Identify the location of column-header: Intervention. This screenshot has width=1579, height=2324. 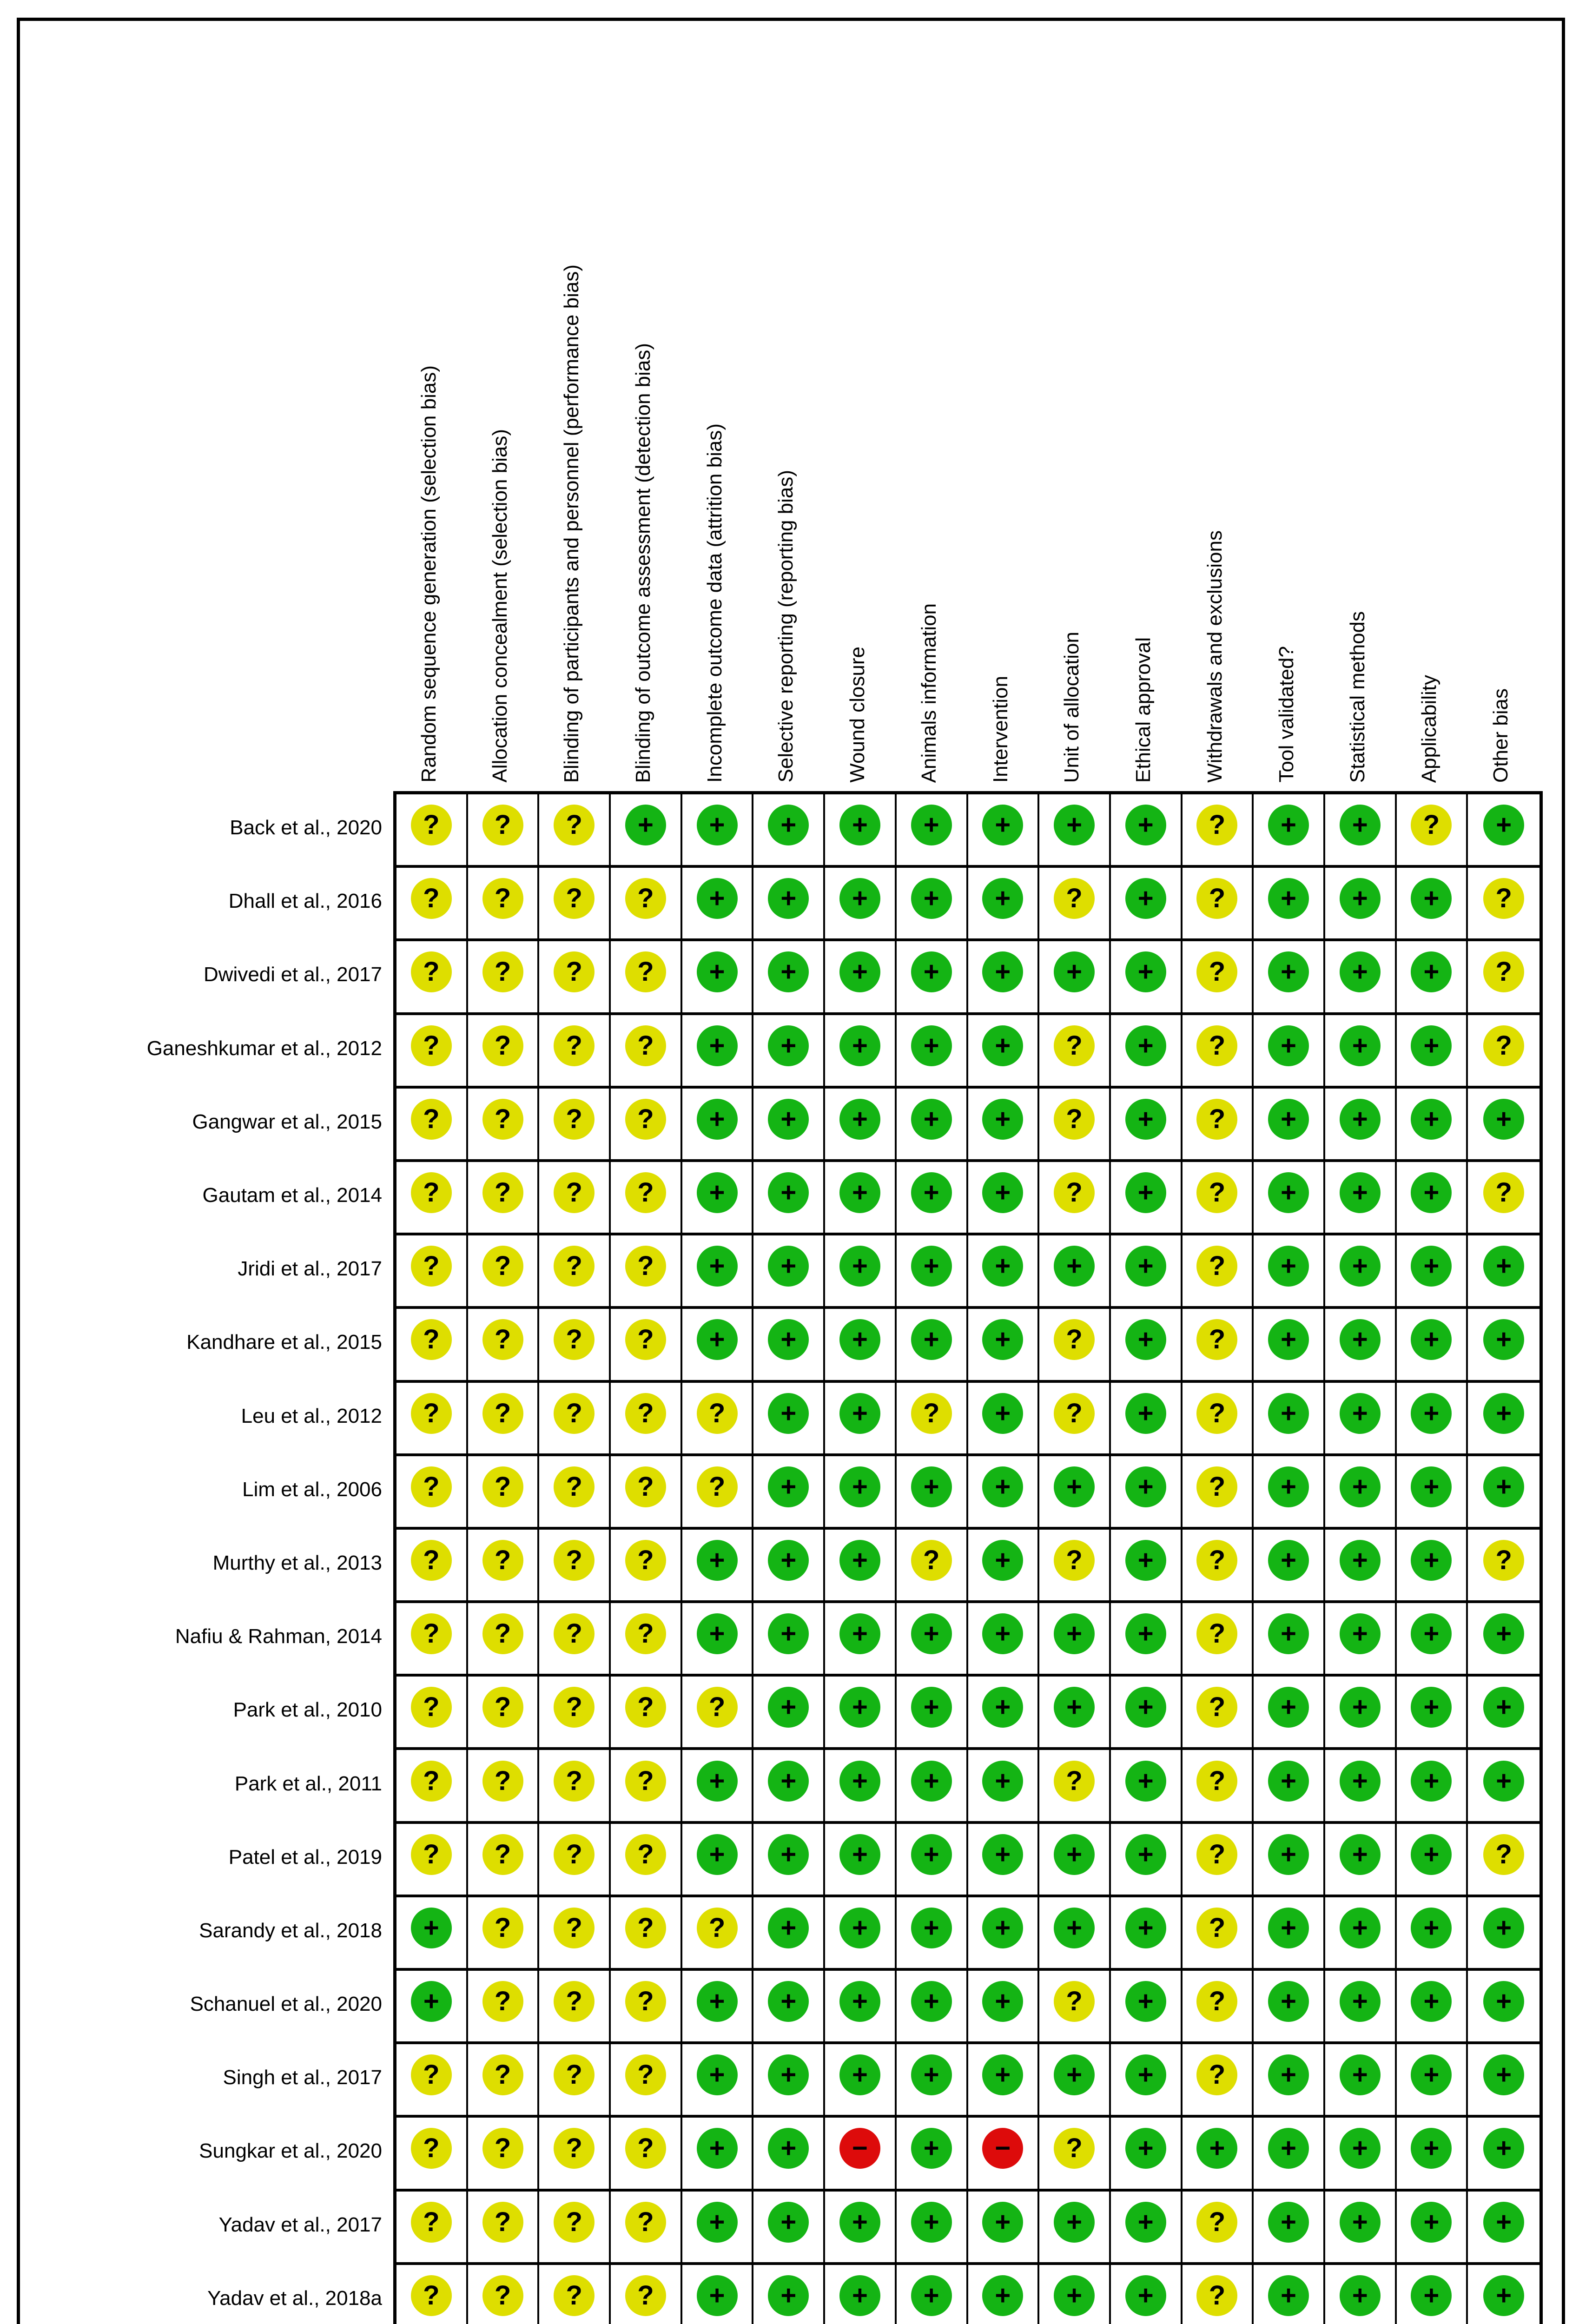
(1001, 733).